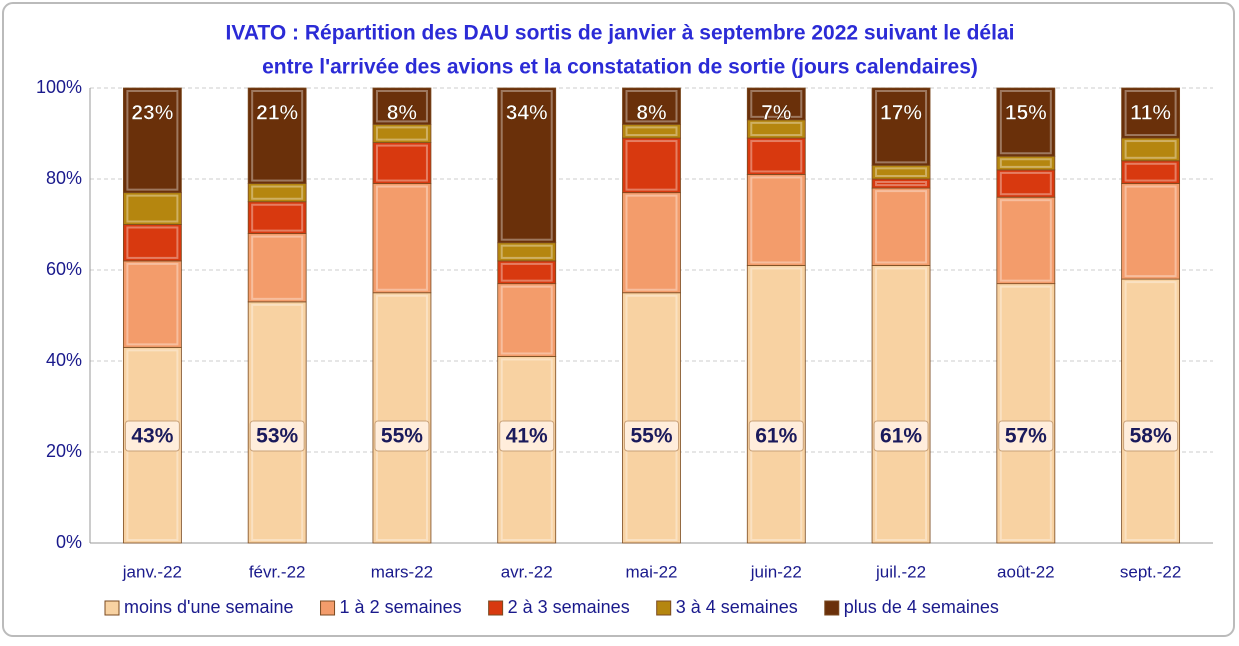 This screenshot has height=646, width=1239. What do you see at coordinates (69, 542) in the screenshot?
I see `y-tick-label: 0%` at bounding box center [69, 542].